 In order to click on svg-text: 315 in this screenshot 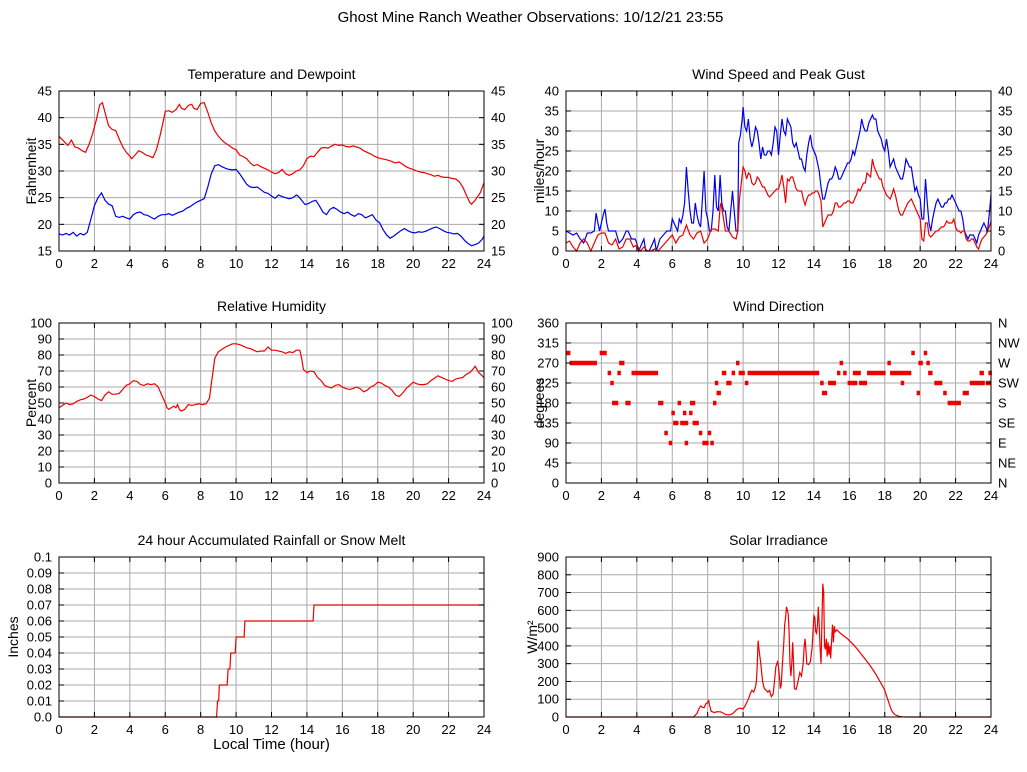, I will do `click(548, 343)`.